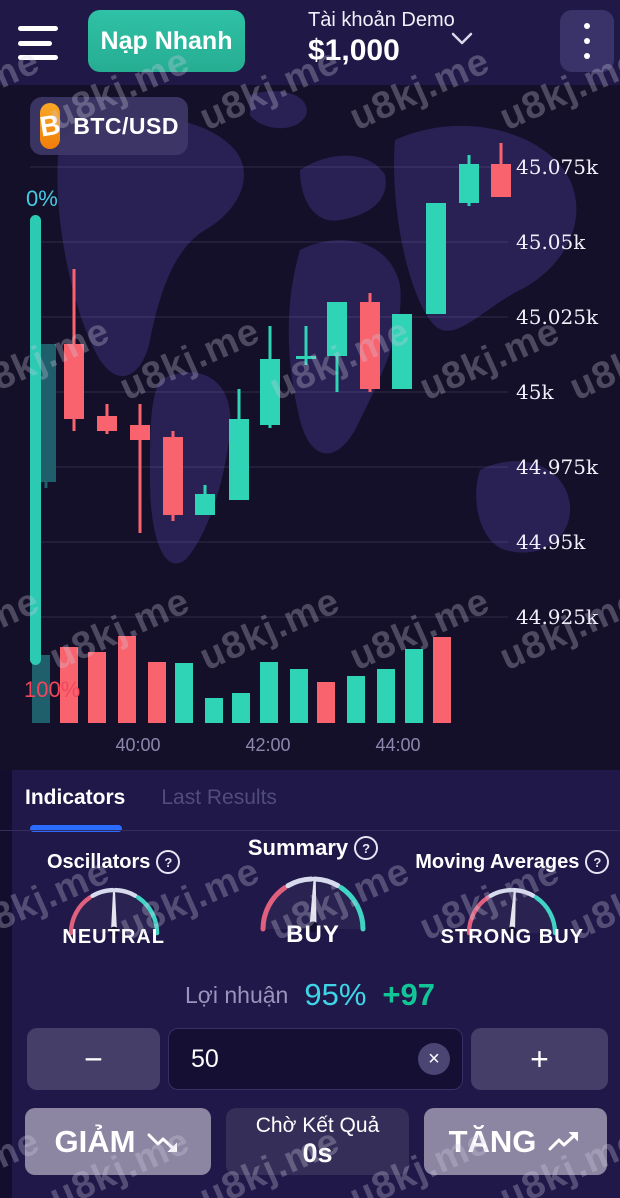  I want to click on account-switcher: Tài khoản Demo $1,000, so click(381, 38).